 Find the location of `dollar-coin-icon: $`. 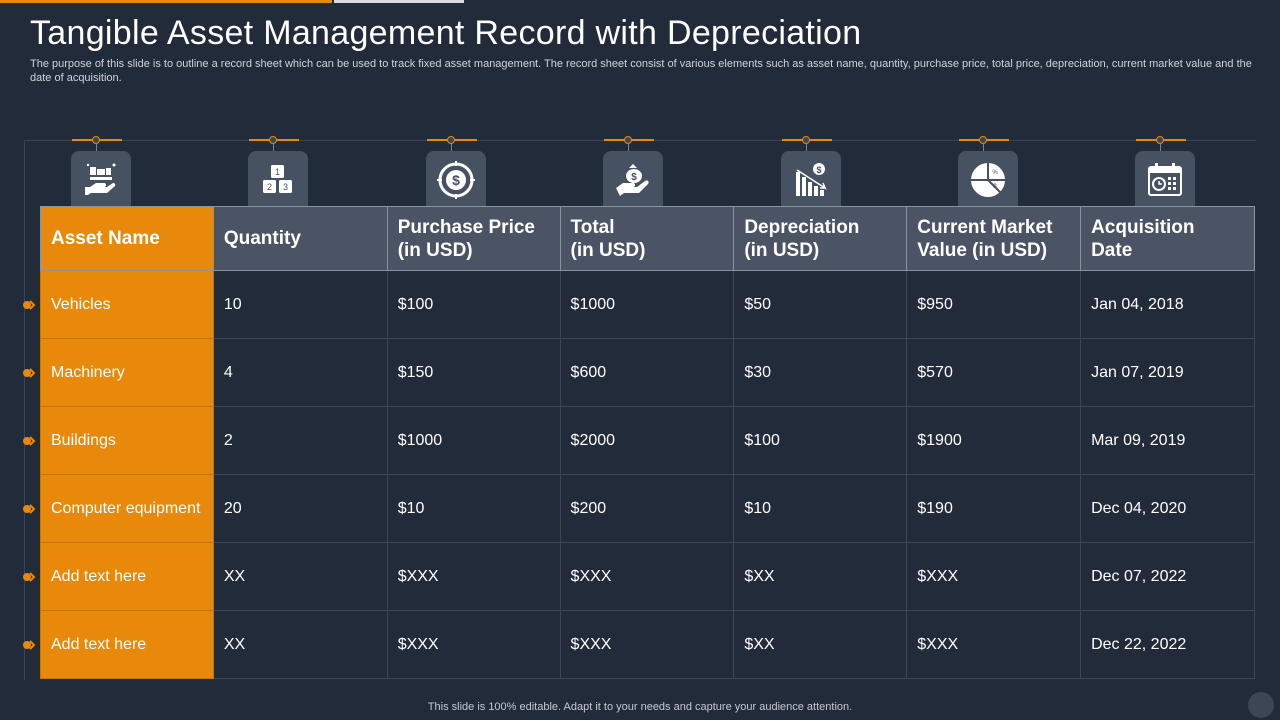

dollar-coin-icon: $ is located at coordinates (456, 180).